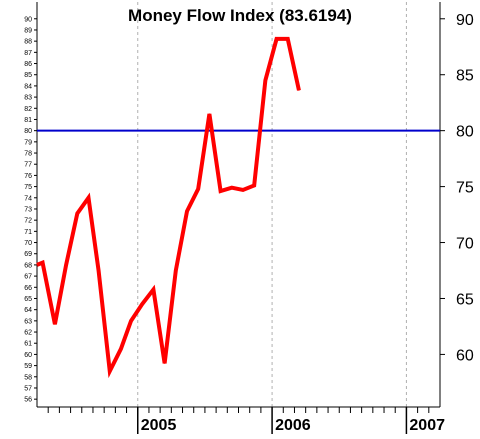 The image size is (480, 439). I want to click on left-tick-label: 69, so click(28, 254).